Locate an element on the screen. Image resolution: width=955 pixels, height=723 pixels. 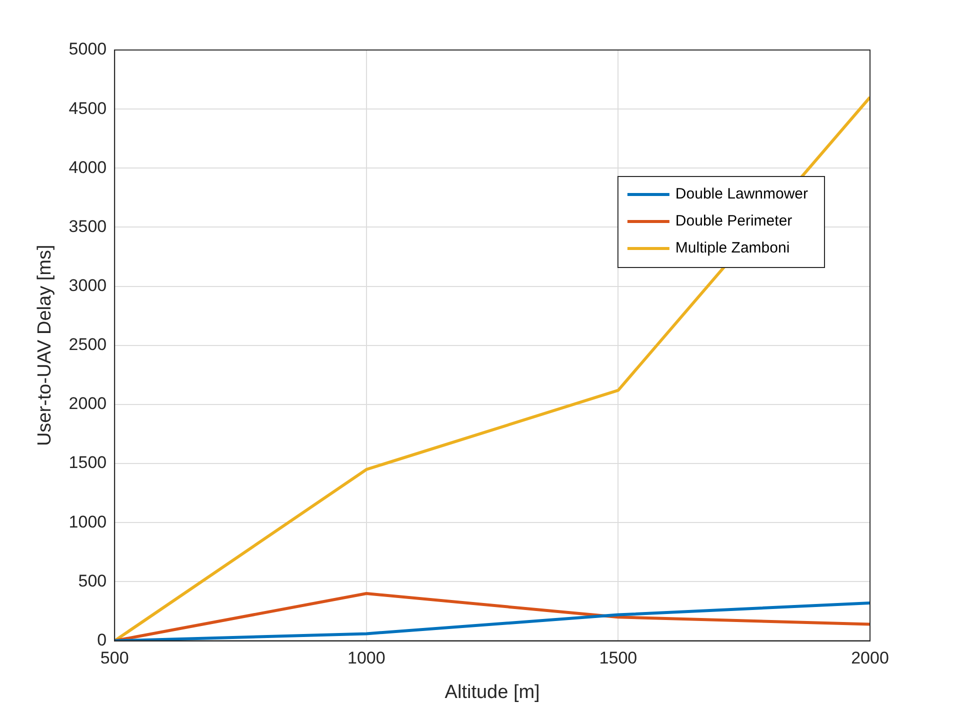
x-tick-label: 1500 is located at coordinates (618, 658).